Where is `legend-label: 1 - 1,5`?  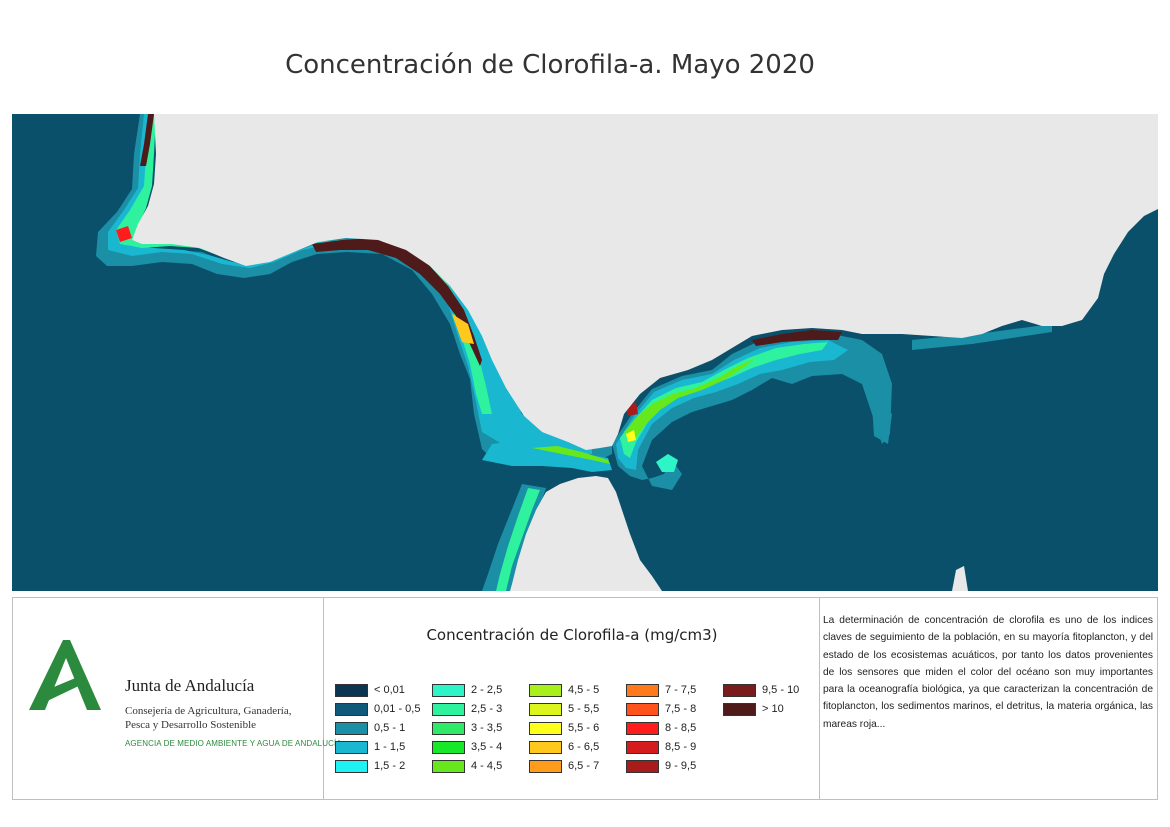
legend-label: 1 - 1,5 is located at coordinates (390, 747).